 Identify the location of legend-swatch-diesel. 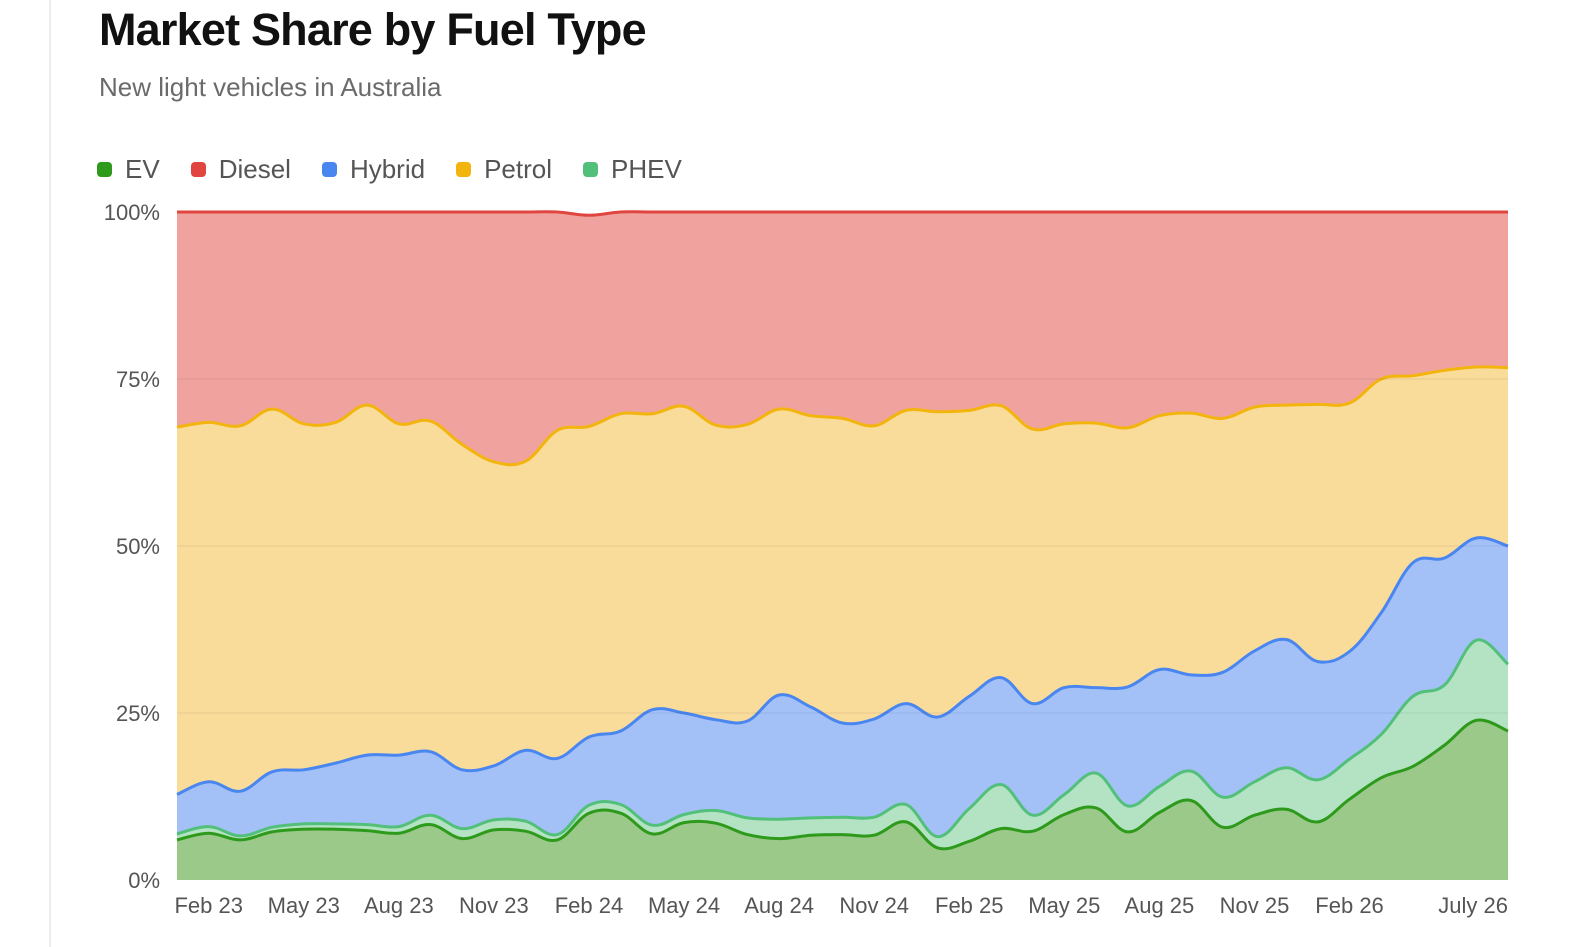
(198, 169).